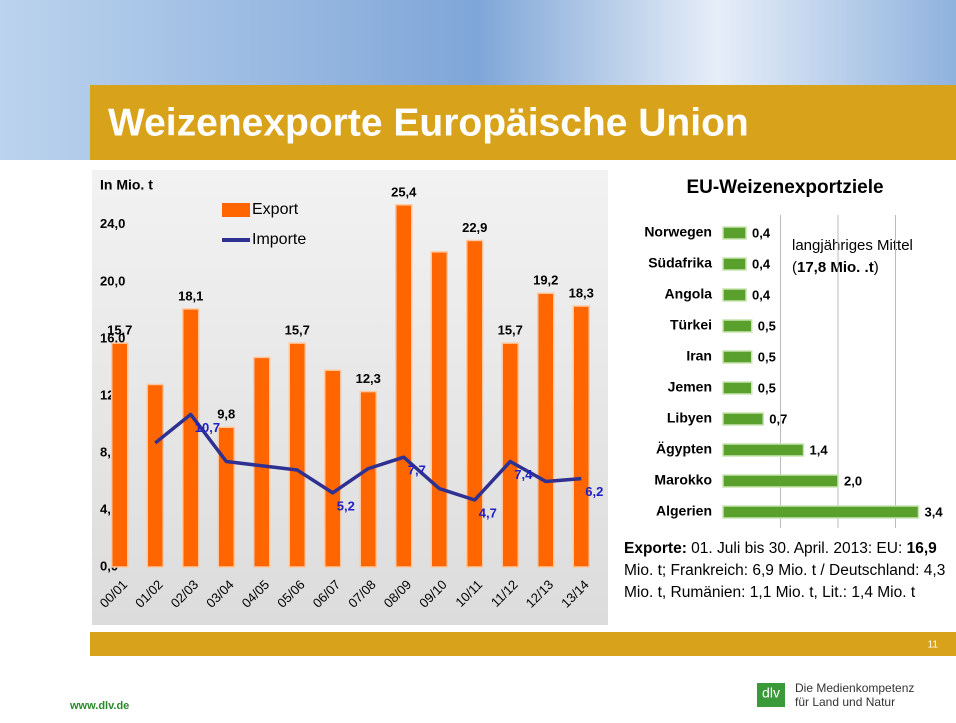  I want to click on data-label: 12,3, so click(368, 378).